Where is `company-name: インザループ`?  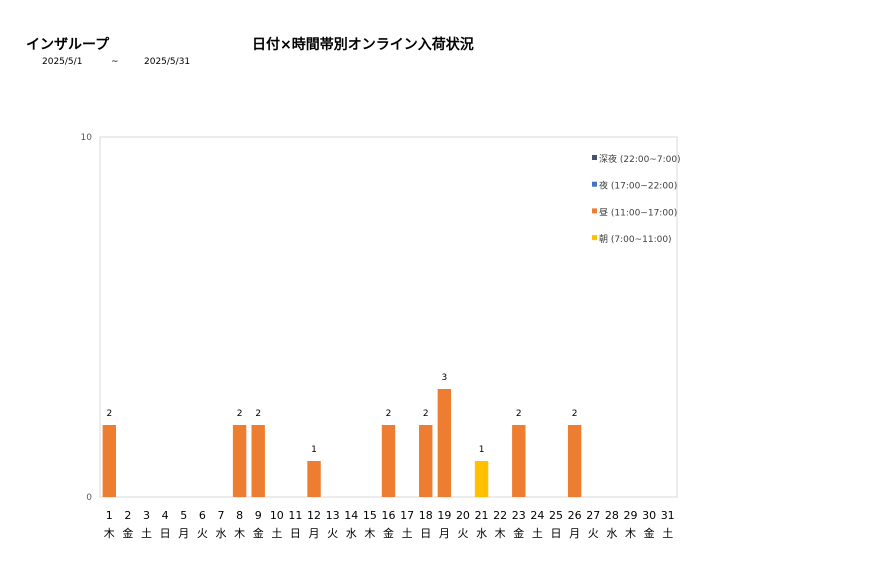
company-name: インザループ is located at coordinates (68, 45).